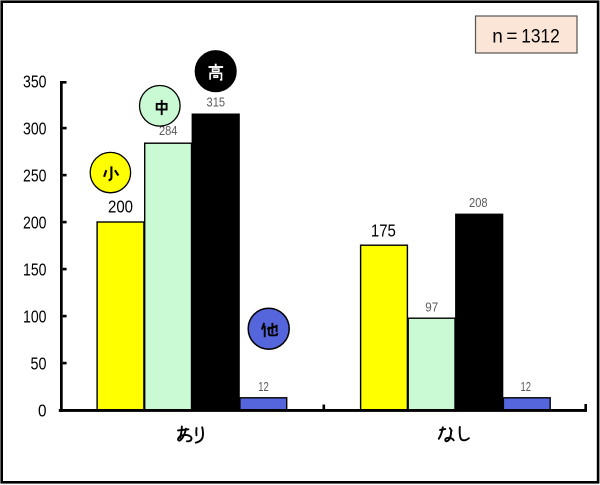 This screenshot has width=600, height=485. Describe the element at coordinates (35, 176) in the screenshot. I see `svg-text: 250` at that location.